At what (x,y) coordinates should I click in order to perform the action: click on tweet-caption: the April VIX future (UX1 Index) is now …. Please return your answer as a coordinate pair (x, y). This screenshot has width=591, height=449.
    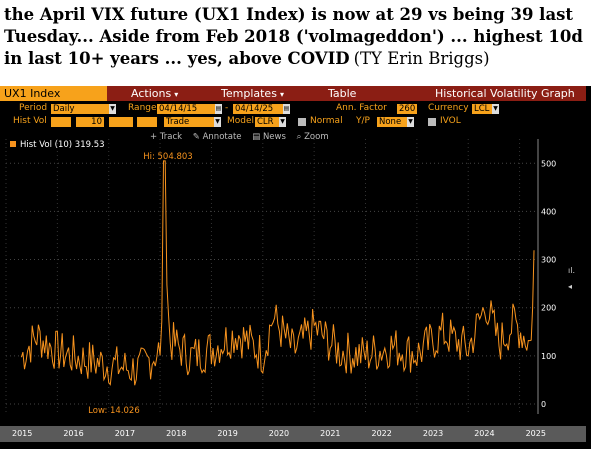
    Looking at the image, I should click on (296, 37).